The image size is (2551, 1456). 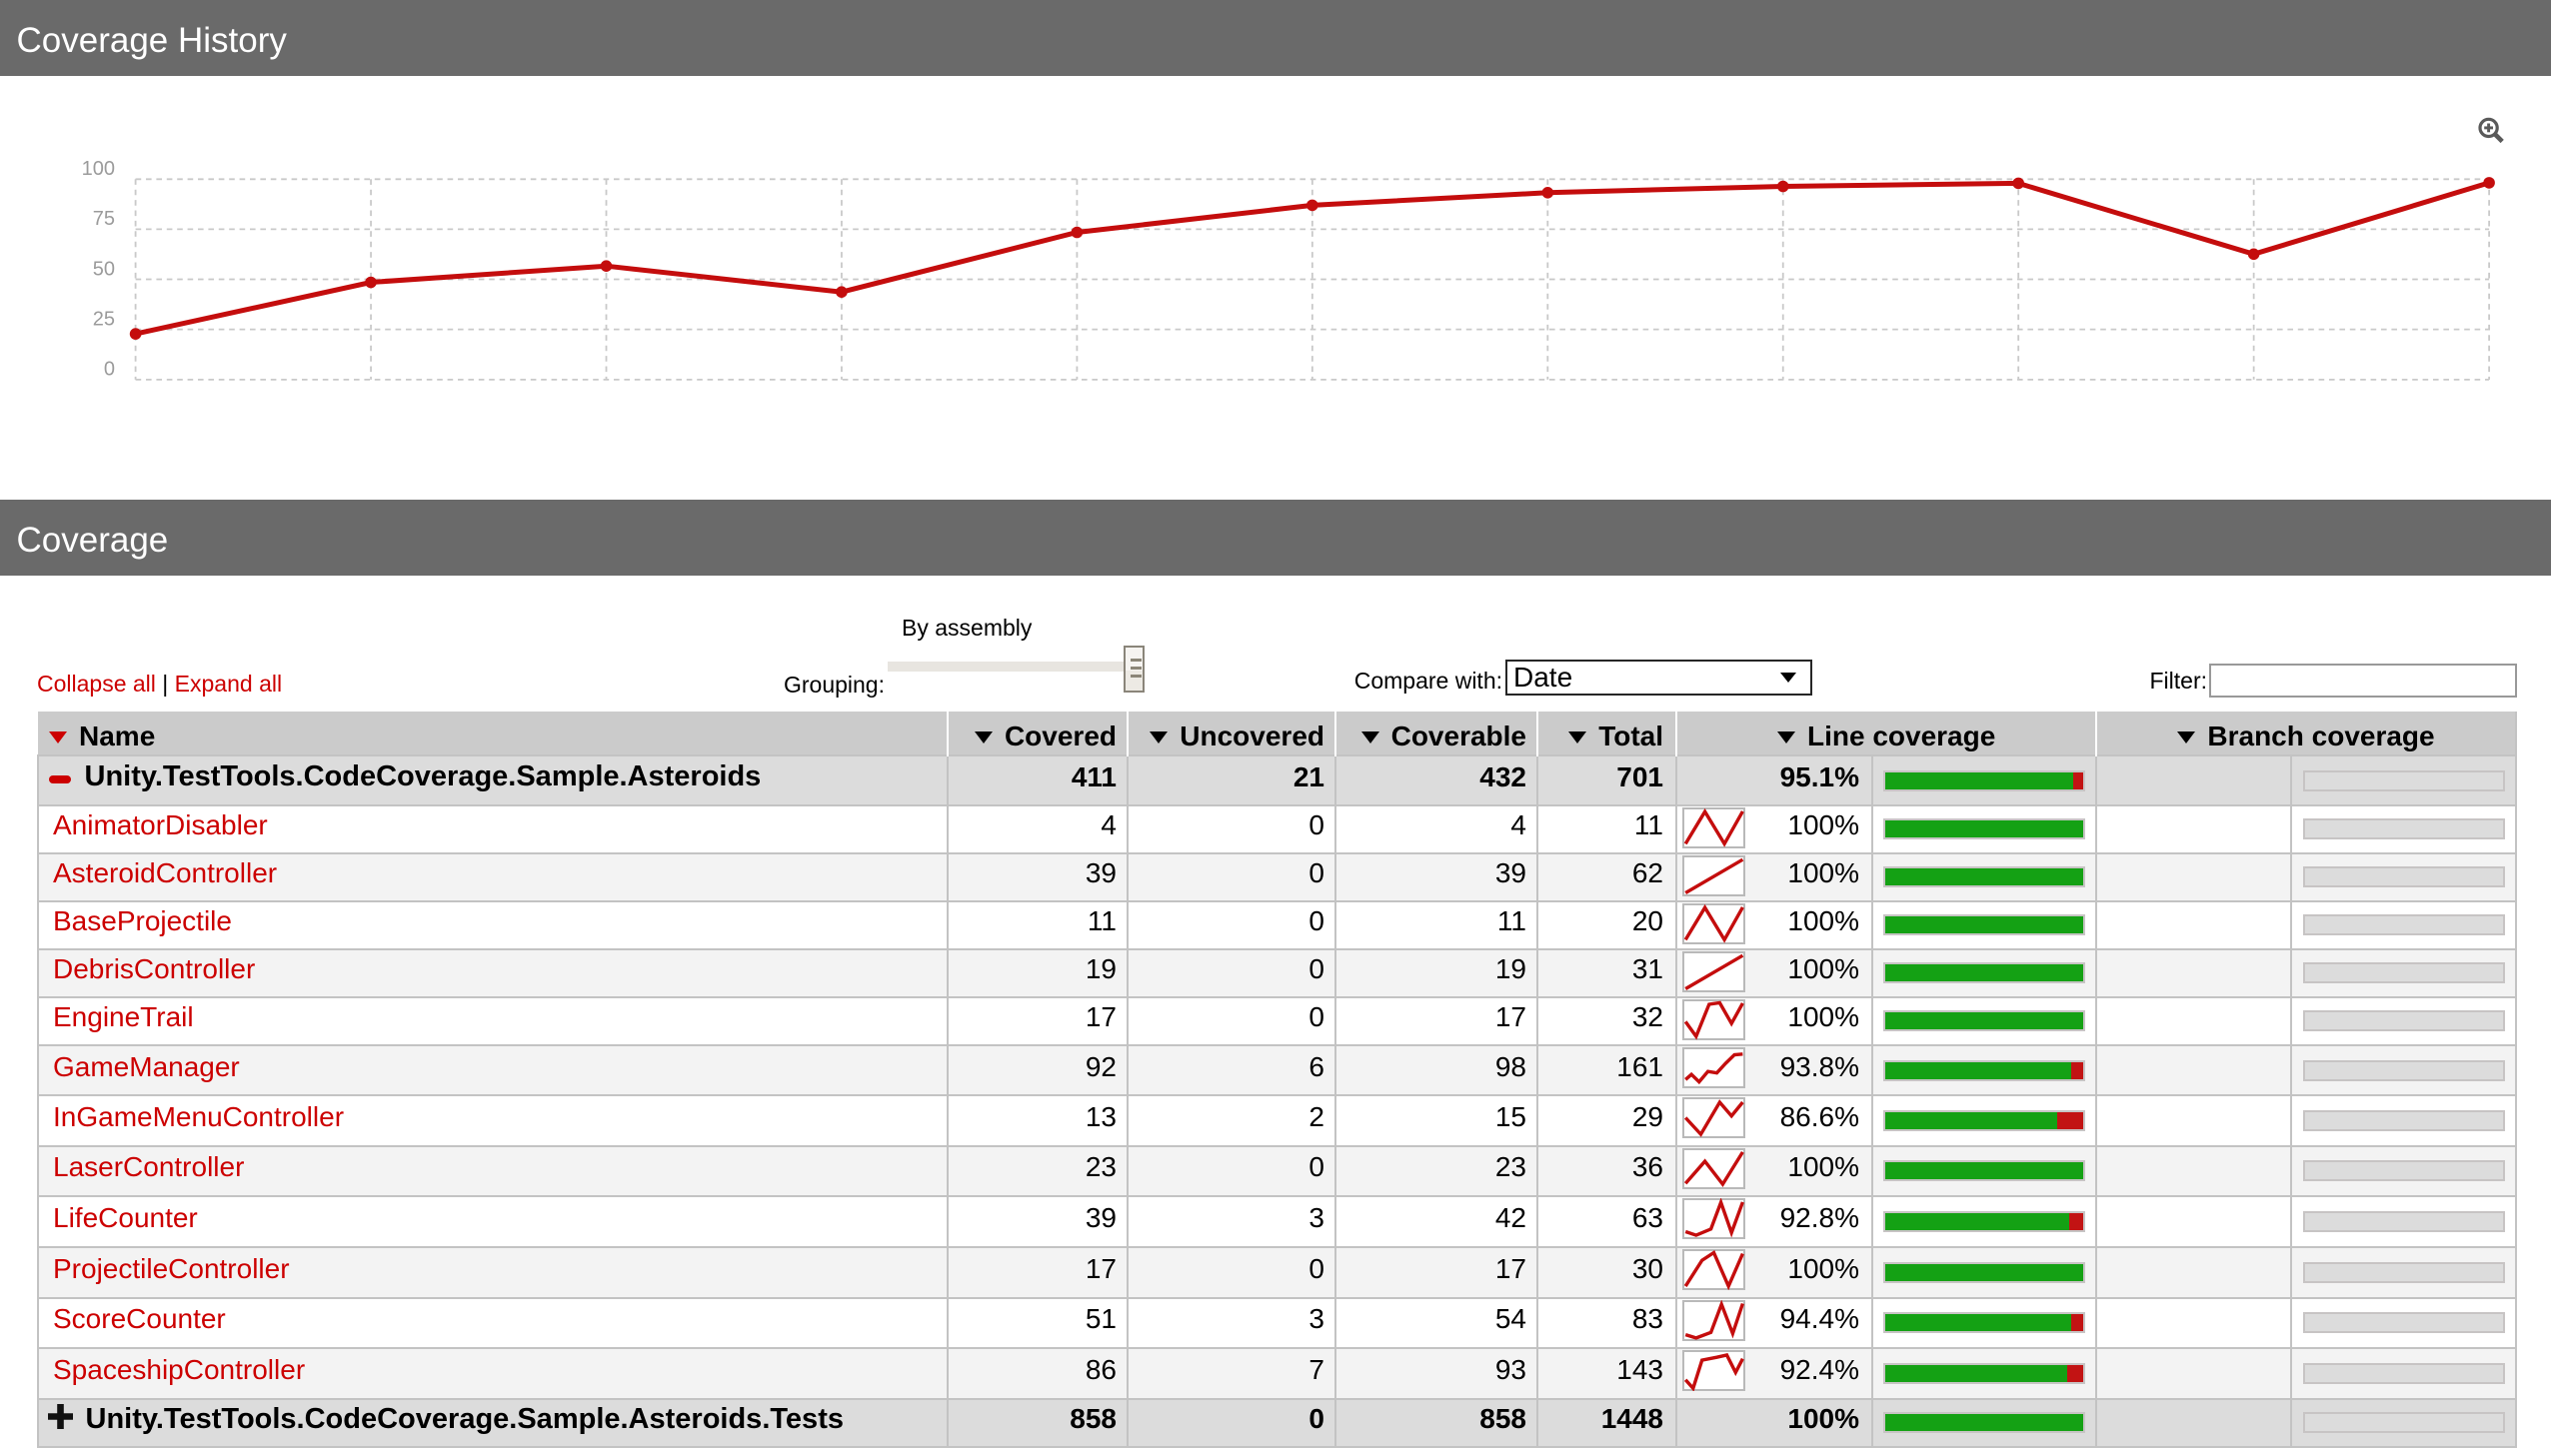 I want to click on svg-text: 50, so click(x=104, y=269).